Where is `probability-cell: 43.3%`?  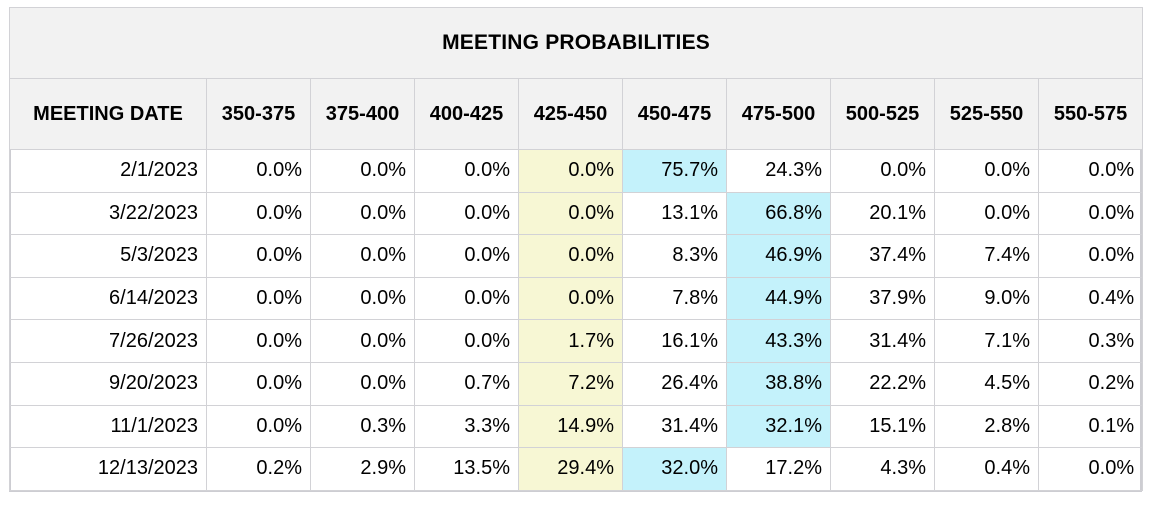 probability-cell: 43.3% is located at coordinates (778, 341).